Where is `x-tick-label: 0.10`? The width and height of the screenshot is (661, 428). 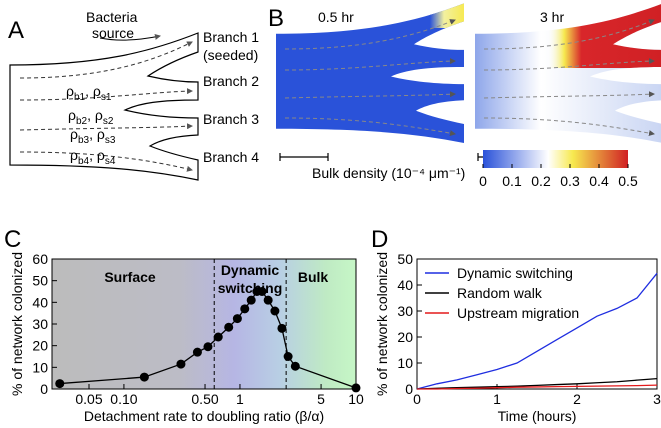 x-tick-label: 0.10 is located at coordinates (123, 399).